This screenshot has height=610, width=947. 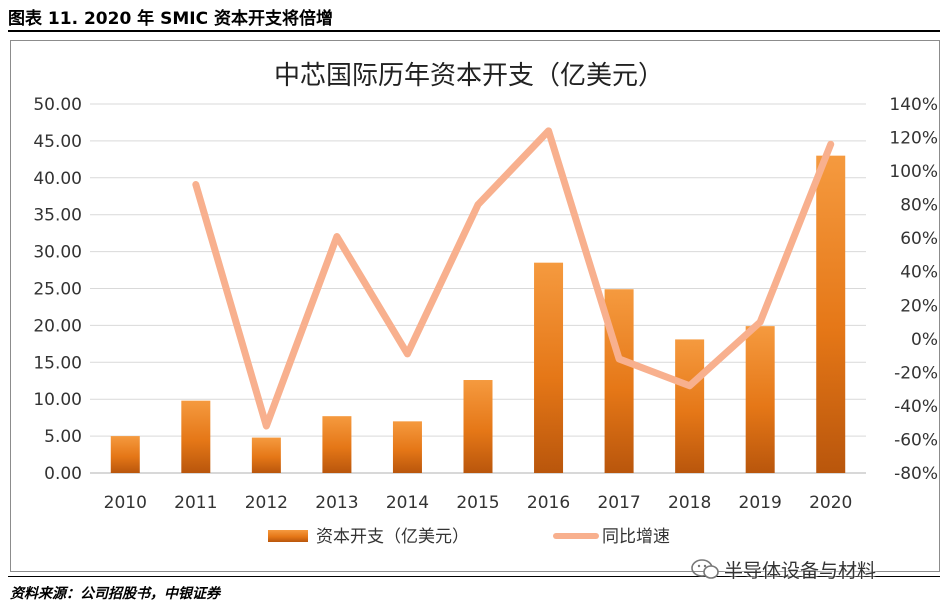 I want to click on bar-2015, so click(x=478, y=426).